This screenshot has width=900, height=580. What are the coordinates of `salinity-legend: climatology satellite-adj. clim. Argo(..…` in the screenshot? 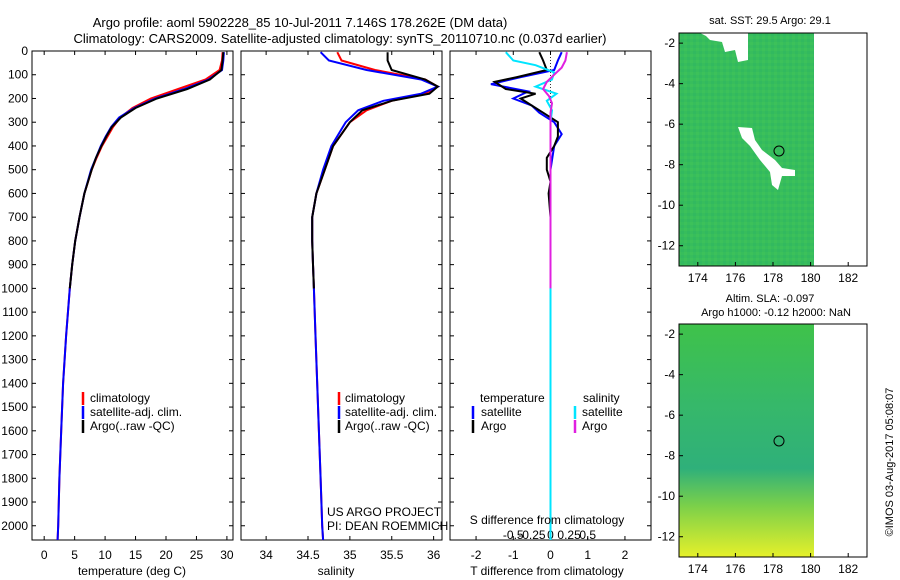 It's located at (387, 412).